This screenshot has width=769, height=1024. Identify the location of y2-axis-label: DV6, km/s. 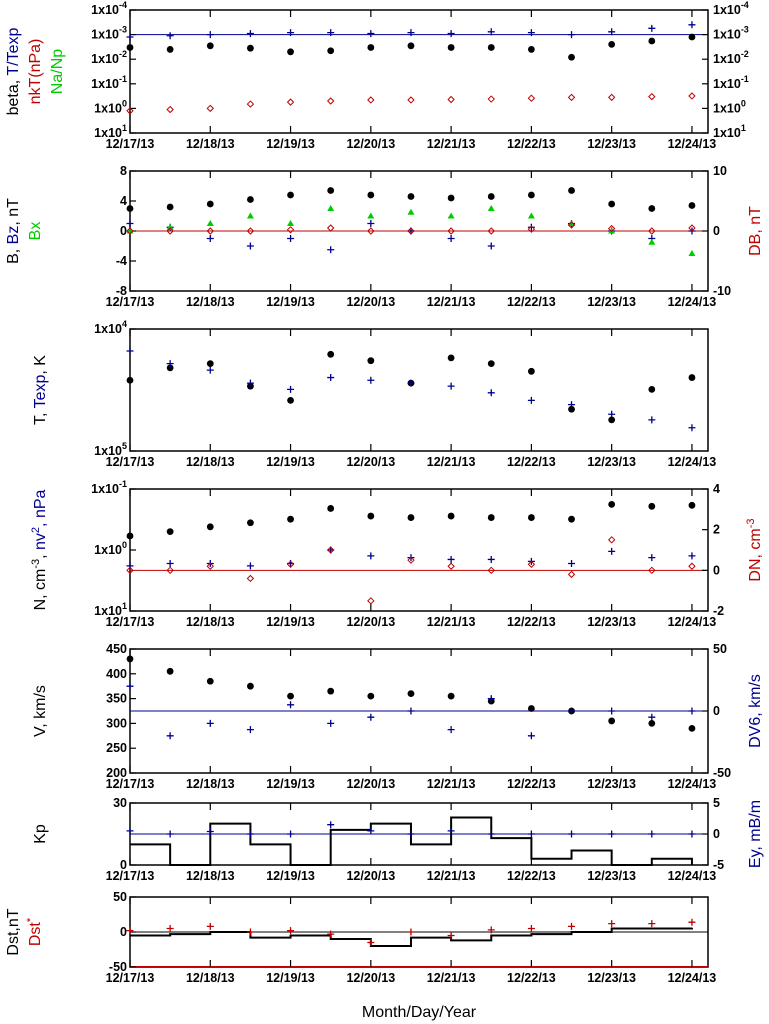
(755, 711).